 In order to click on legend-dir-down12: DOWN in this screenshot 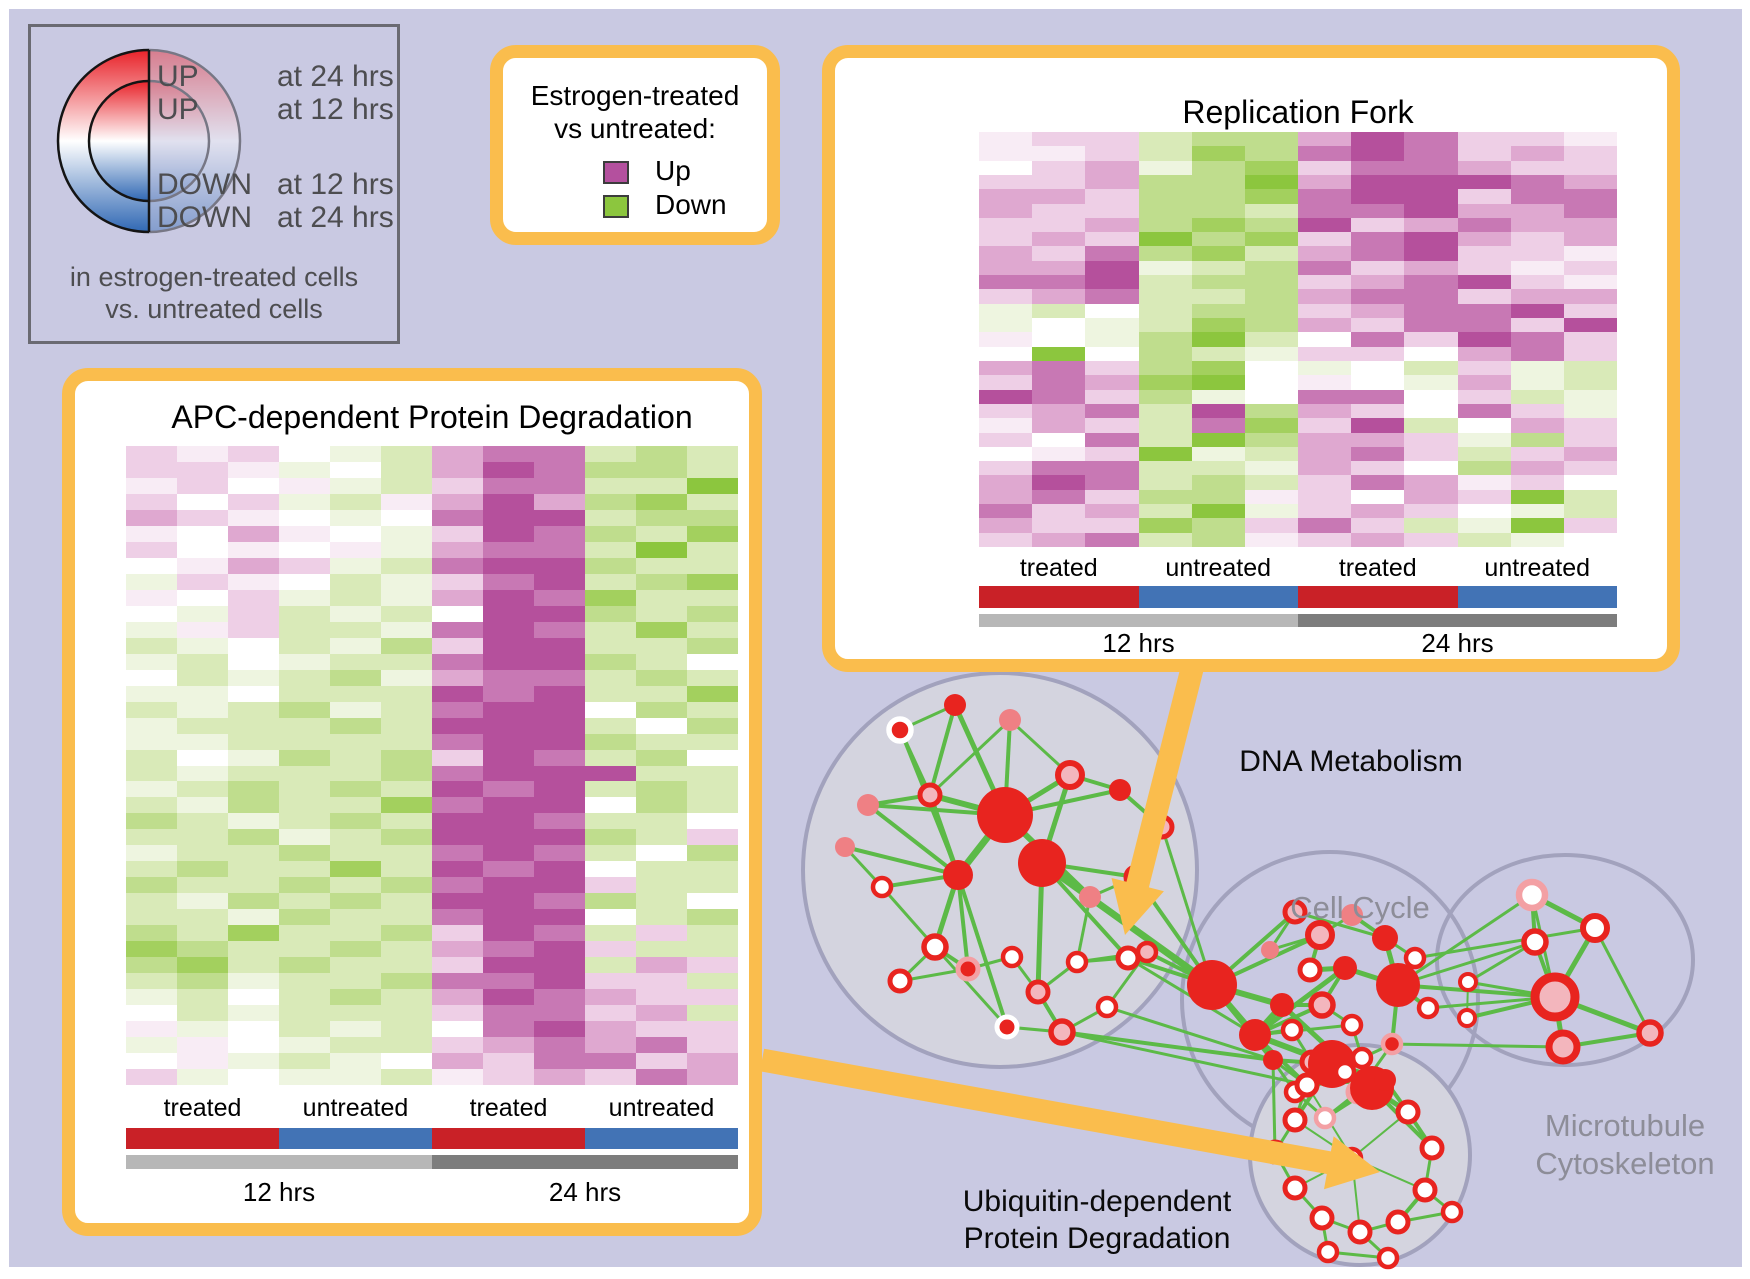, I will do `click(204, 184)`.